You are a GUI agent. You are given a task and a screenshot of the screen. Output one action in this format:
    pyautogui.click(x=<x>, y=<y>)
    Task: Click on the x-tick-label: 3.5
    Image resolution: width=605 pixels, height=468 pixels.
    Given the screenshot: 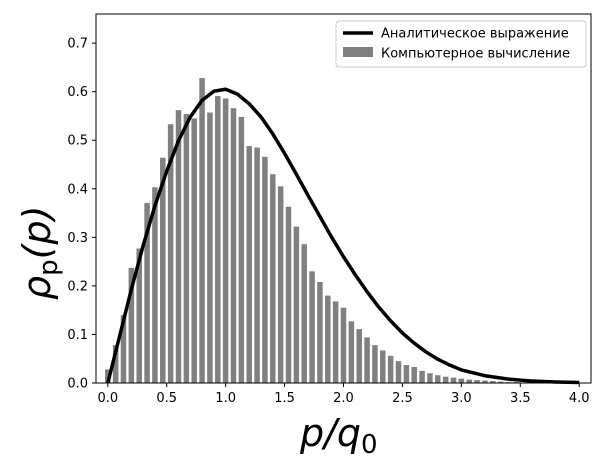 What is the action you would take?
    pyautogui.click(x=520, y=398)
    